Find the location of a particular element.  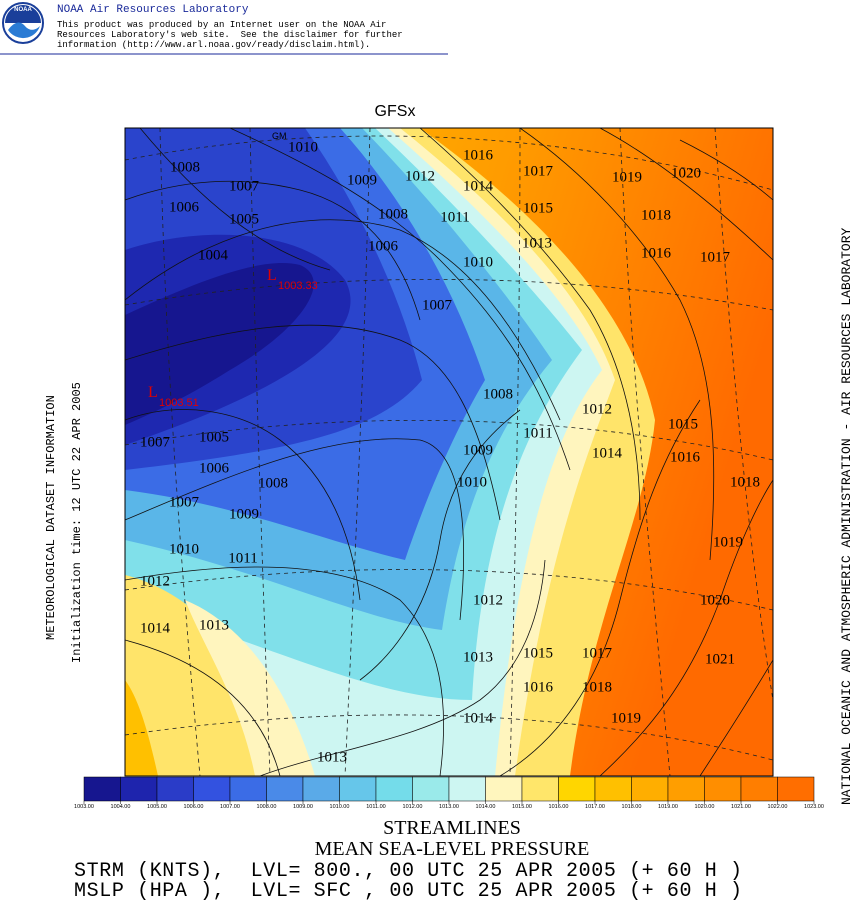

colorbar-label: 1013.00 is located at coordinates (449, 807).